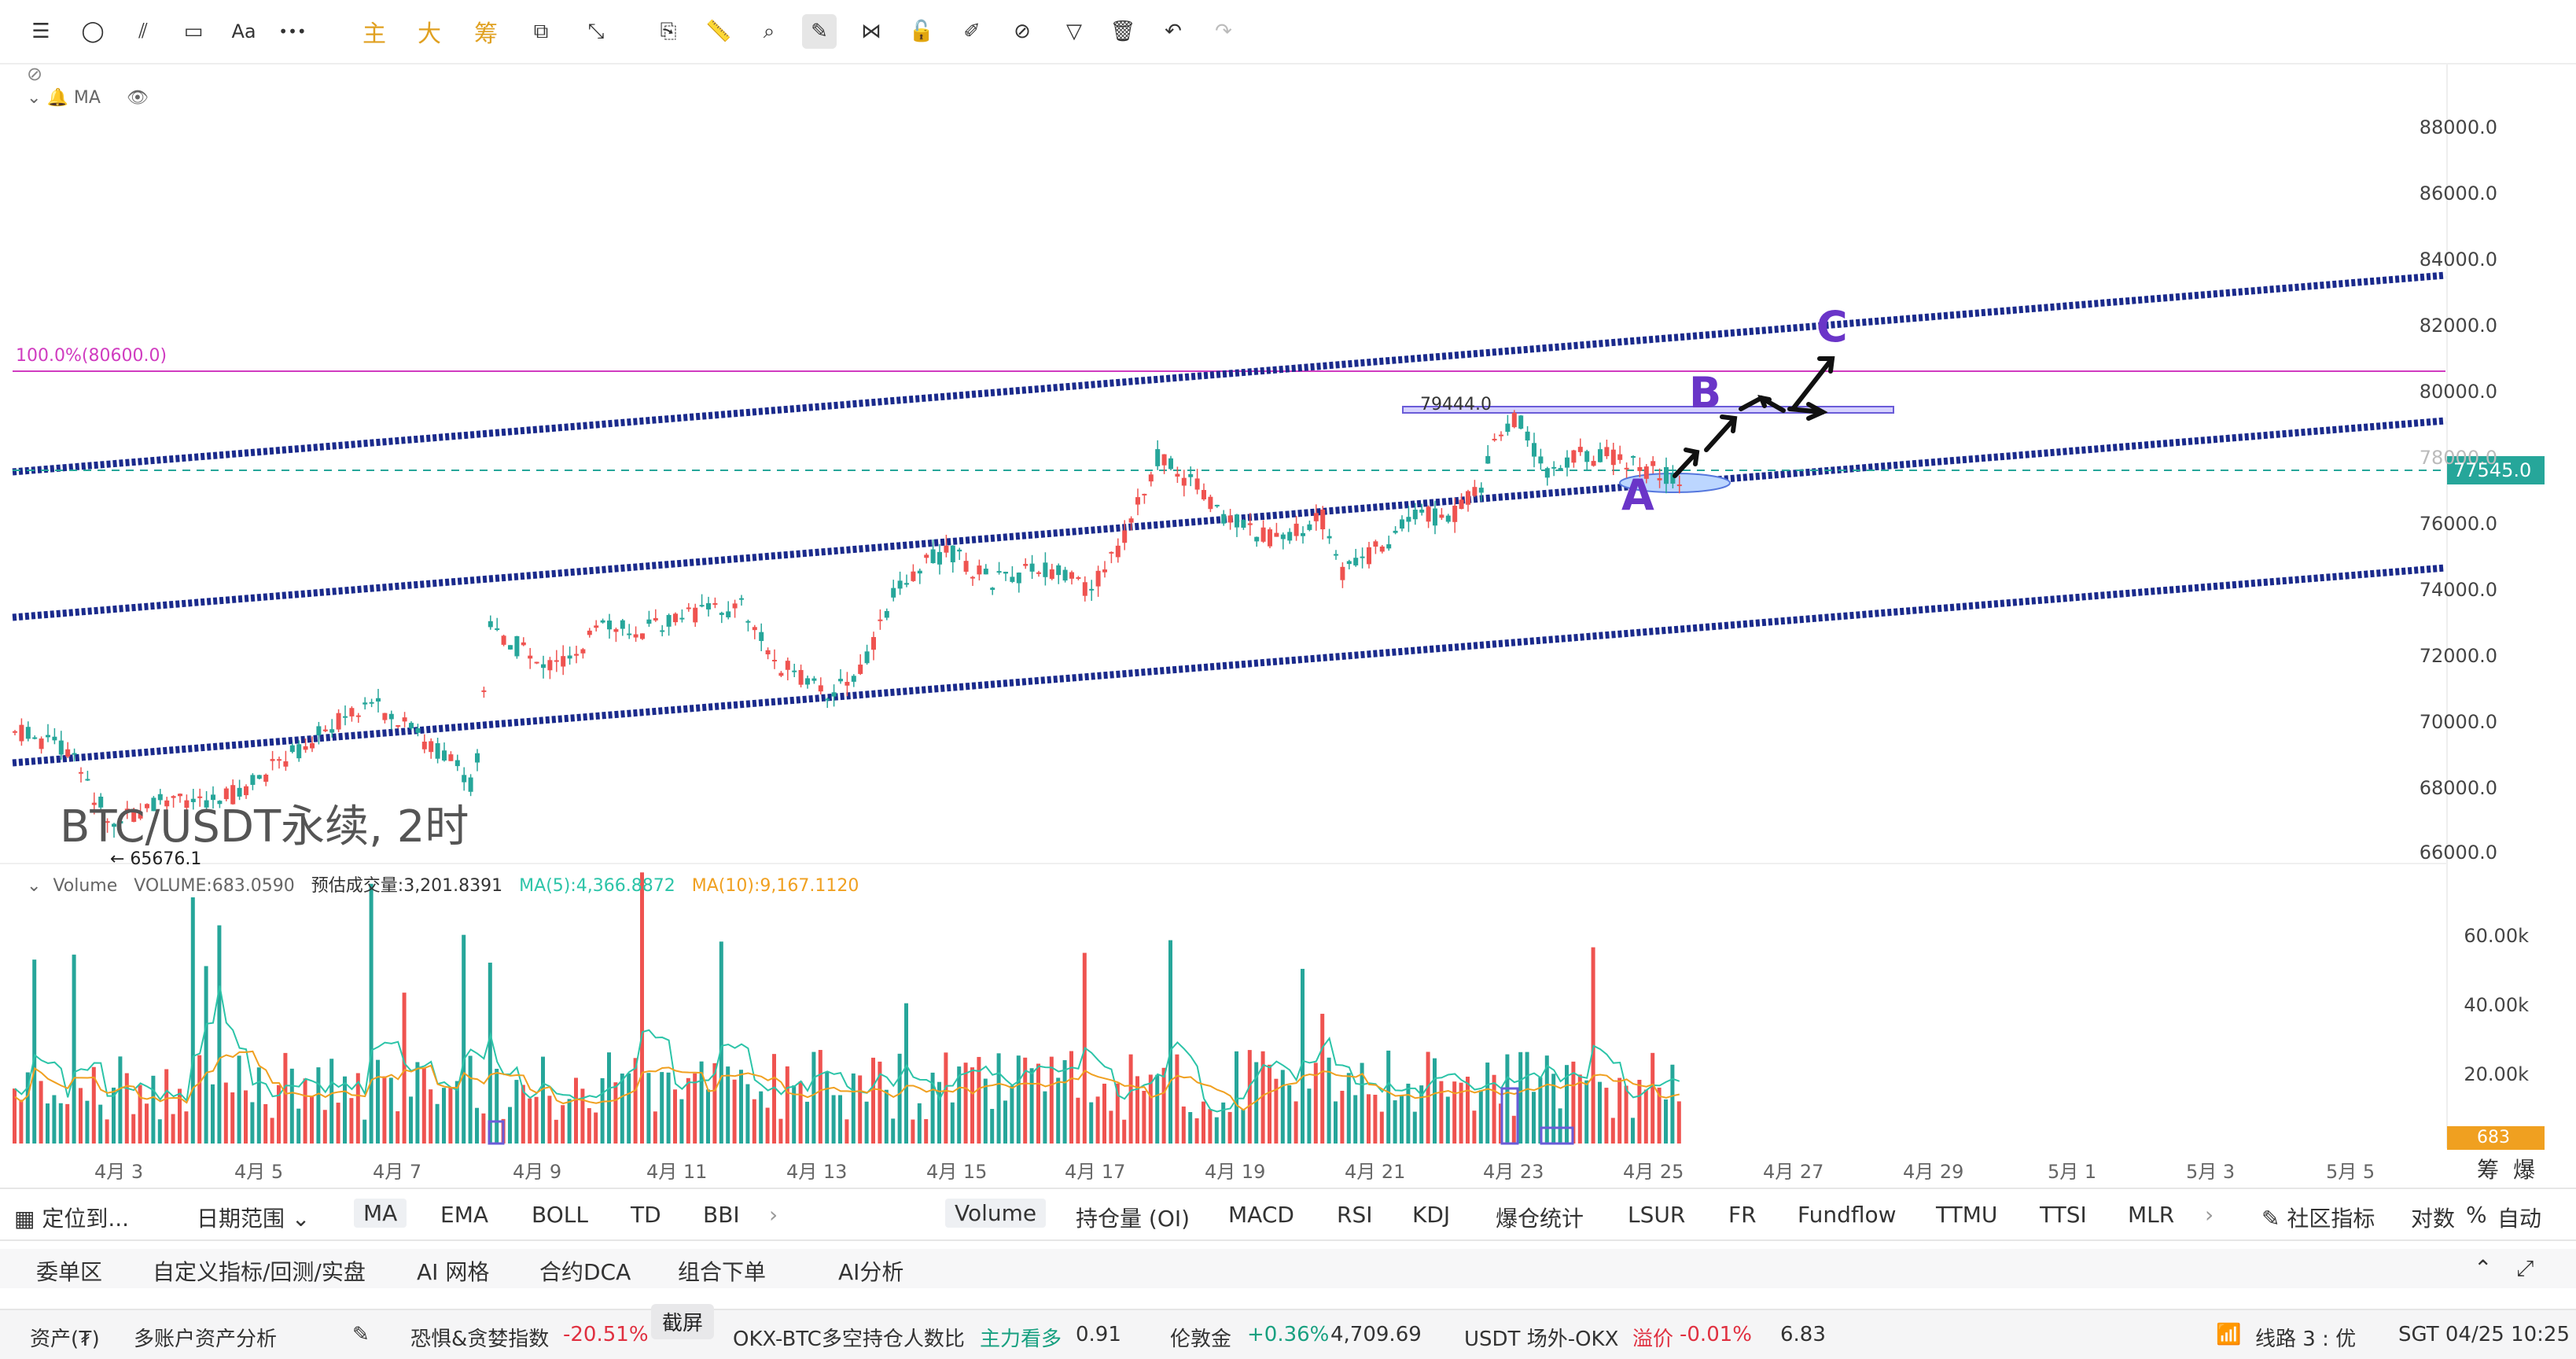  What do you see at coordinates (1224, 31) in the screenshot?
I see `redo-icon: ↷` at bounding box center [1224, 31].